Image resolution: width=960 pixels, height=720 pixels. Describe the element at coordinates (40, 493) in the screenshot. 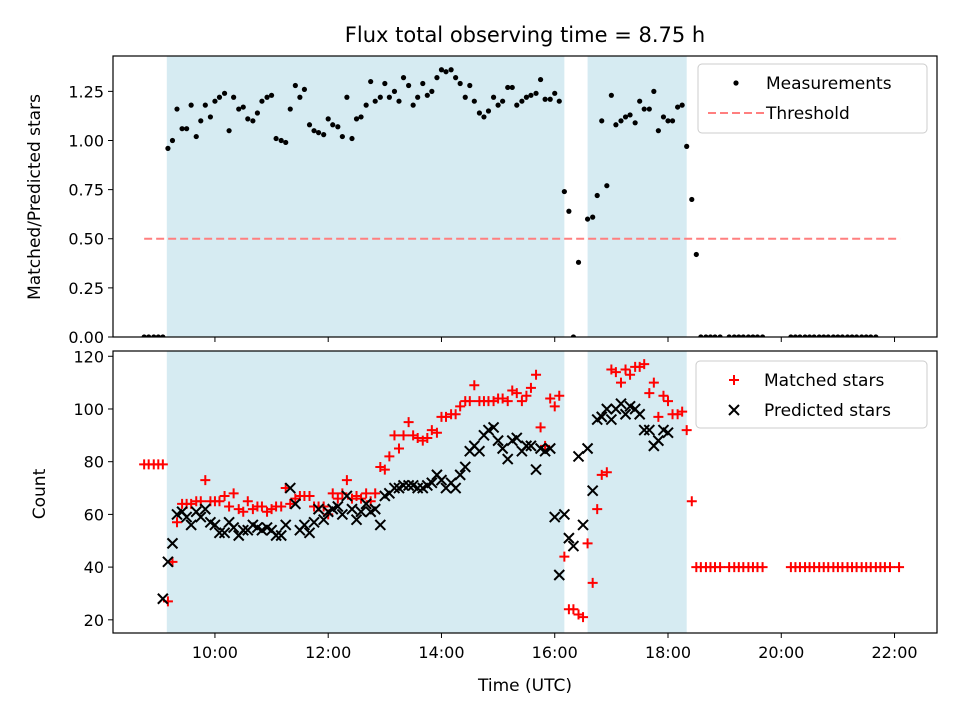

I see `bottom-y-axis-label: Count` at that location.